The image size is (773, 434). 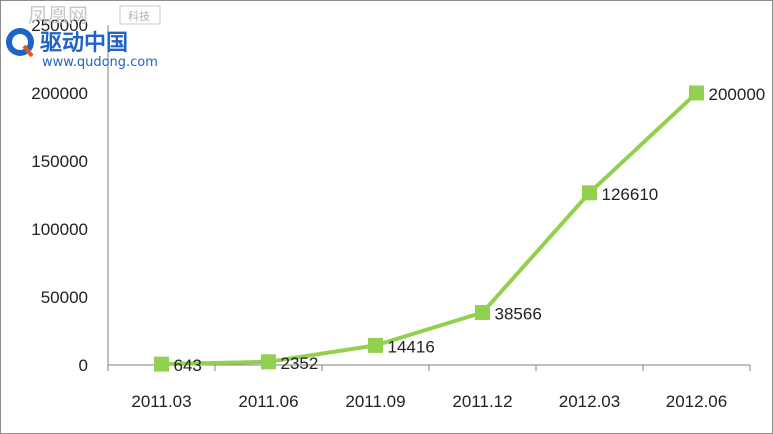 What do you see at coordinates (518, 314) in the screenshot?
I see `data-label: 38566` at bounding box center [518, 314].